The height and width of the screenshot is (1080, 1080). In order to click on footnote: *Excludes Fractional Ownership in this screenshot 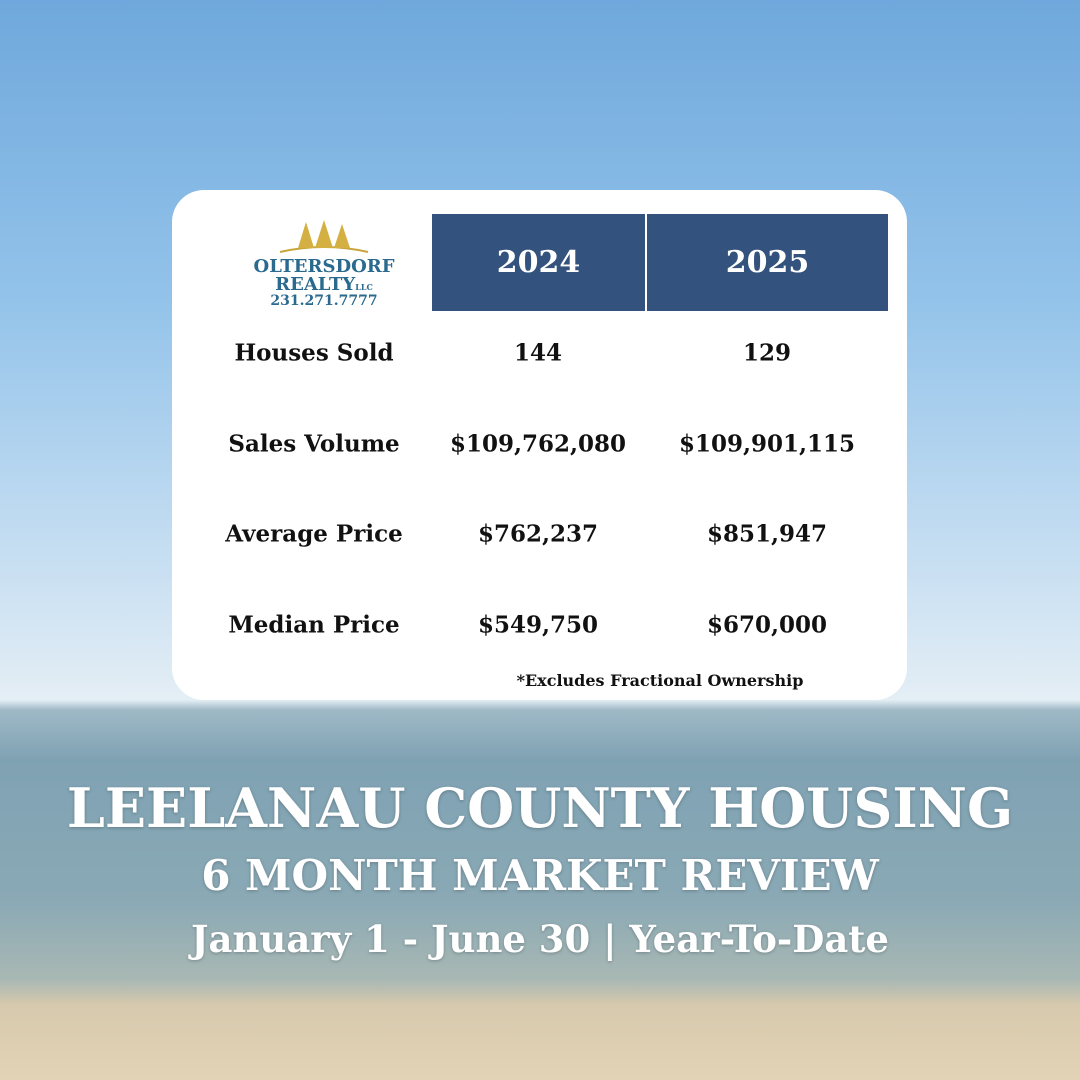, I will do `click(660, 680)`.